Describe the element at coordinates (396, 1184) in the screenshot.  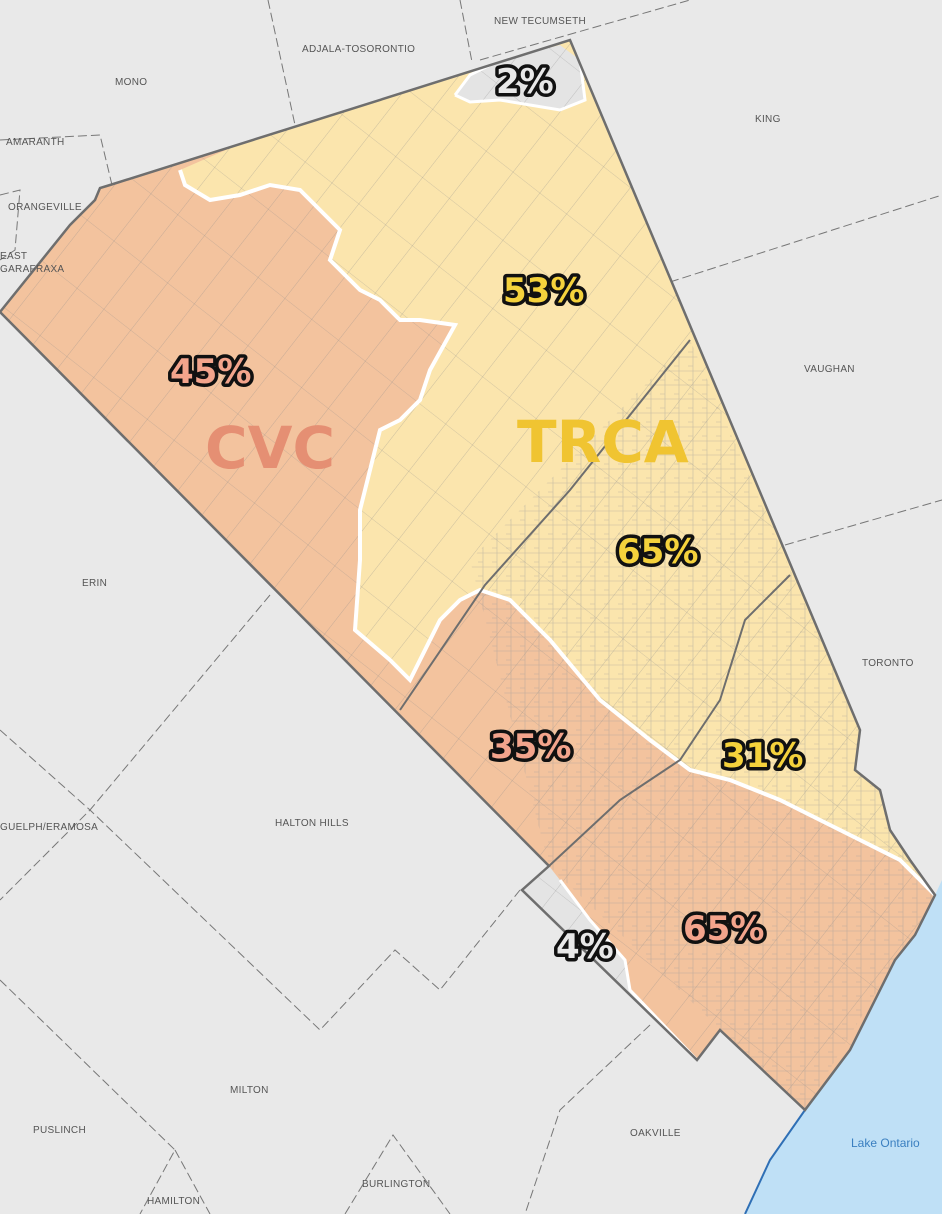
I see `place-label: BURLINGTON` at that location.